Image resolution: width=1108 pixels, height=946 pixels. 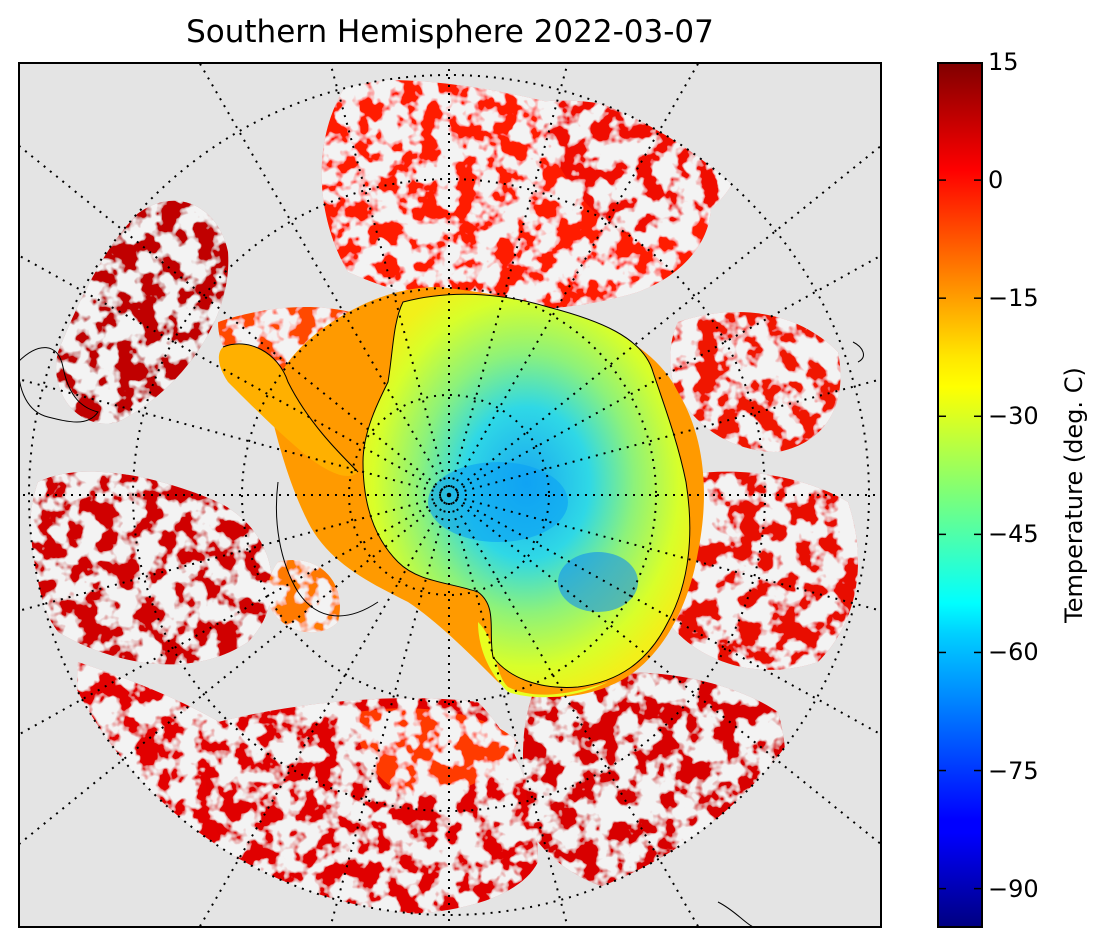 I want to click on colorbar-tick-label: 0, so click(x=996, y=180).